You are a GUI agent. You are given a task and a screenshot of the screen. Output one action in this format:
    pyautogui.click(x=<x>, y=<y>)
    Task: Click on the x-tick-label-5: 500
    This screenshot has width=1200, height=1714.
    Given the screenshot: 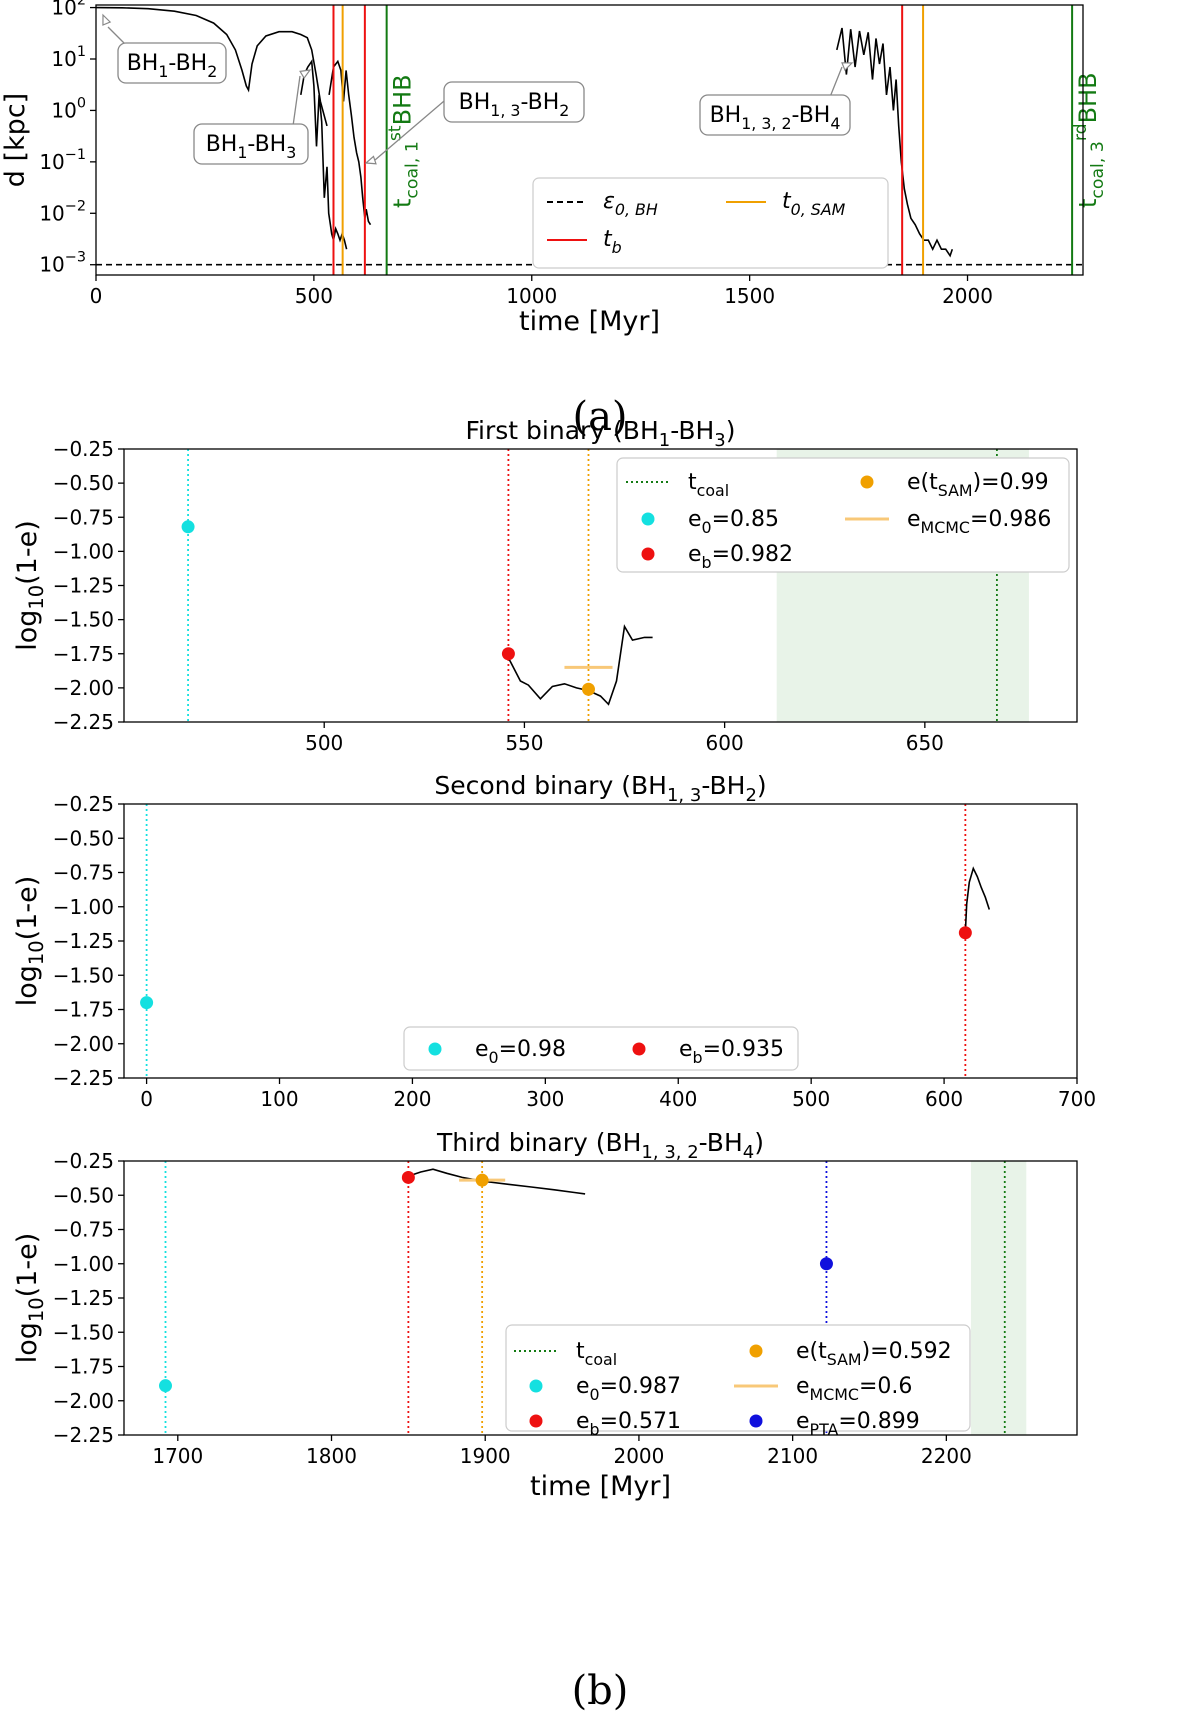 What is the action you would take?
    pyautogui.click(x=811, y=1099)
    